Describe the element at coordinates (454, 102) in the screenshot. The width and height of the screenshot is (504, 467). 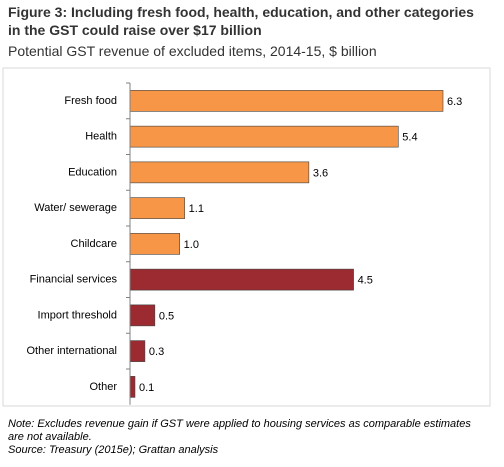
I see `value-label: 6.3` at that location.